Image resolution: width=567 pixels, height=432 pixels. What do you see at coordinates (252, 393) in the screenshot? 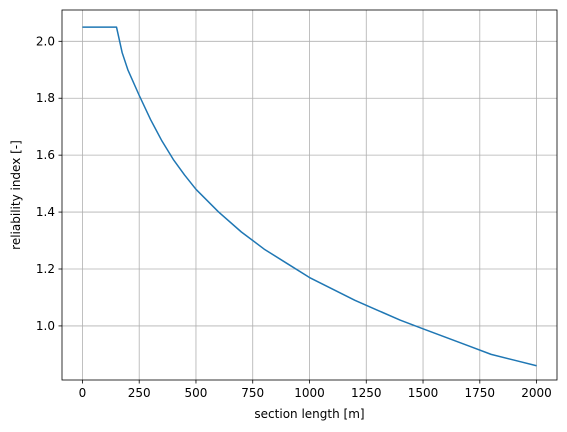
I see `x-tick-label: 750` at bounding box center [252, 393].